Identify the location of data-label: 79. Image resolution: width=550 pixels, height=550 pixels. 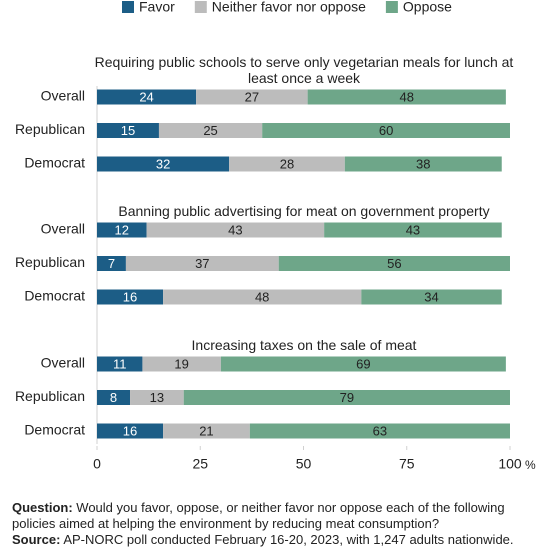
(347, 397).